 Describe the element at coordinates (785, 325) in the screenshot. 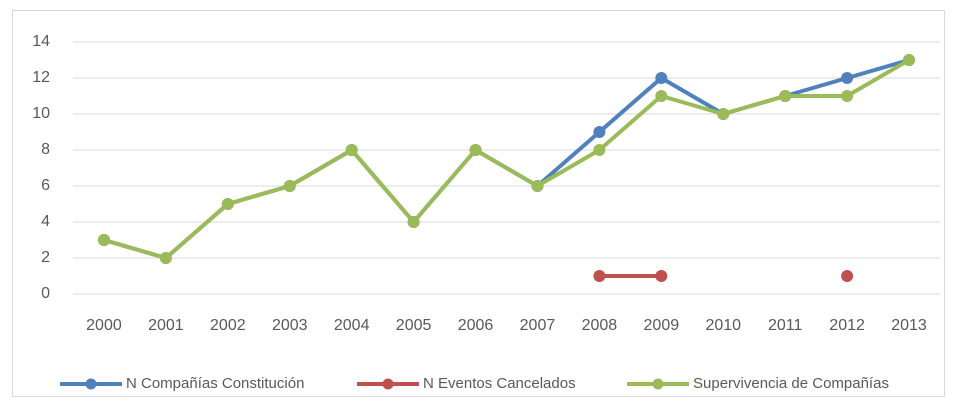

I see `x-tick-label: 2011` at that location.